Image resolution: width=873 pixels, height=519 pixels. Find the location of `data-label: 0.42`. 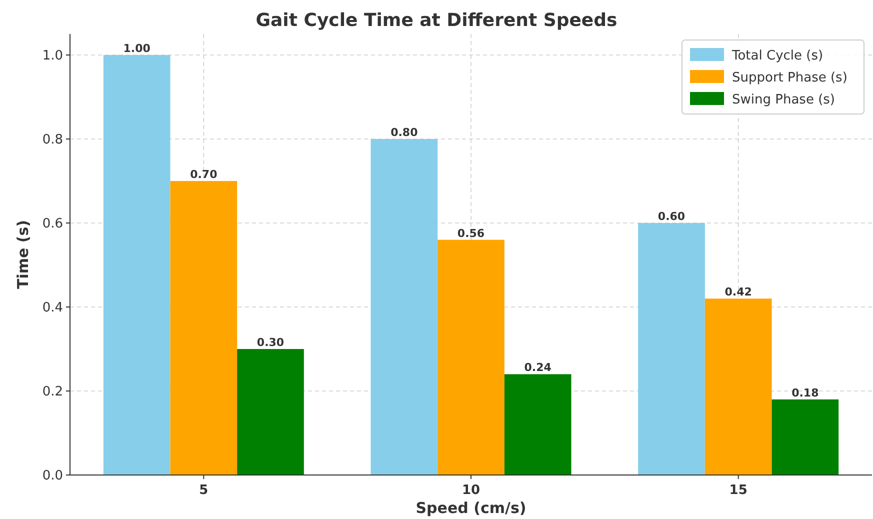

data-label: 0.42 is located at coordinates (738, 292).